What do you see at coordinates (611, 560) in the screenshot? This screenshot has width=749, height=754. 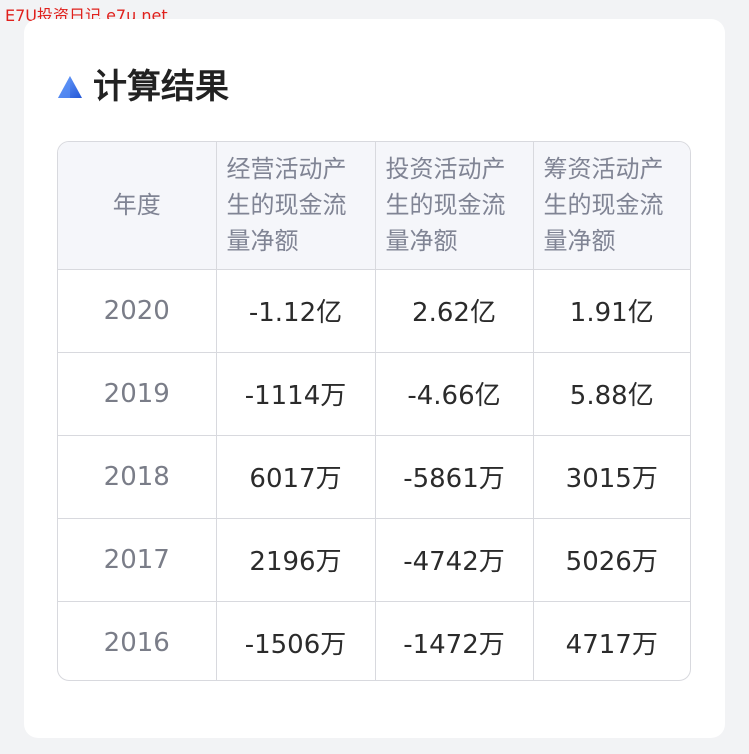 I see `cell-financing: 5026万` at bounding box center [611, 560].